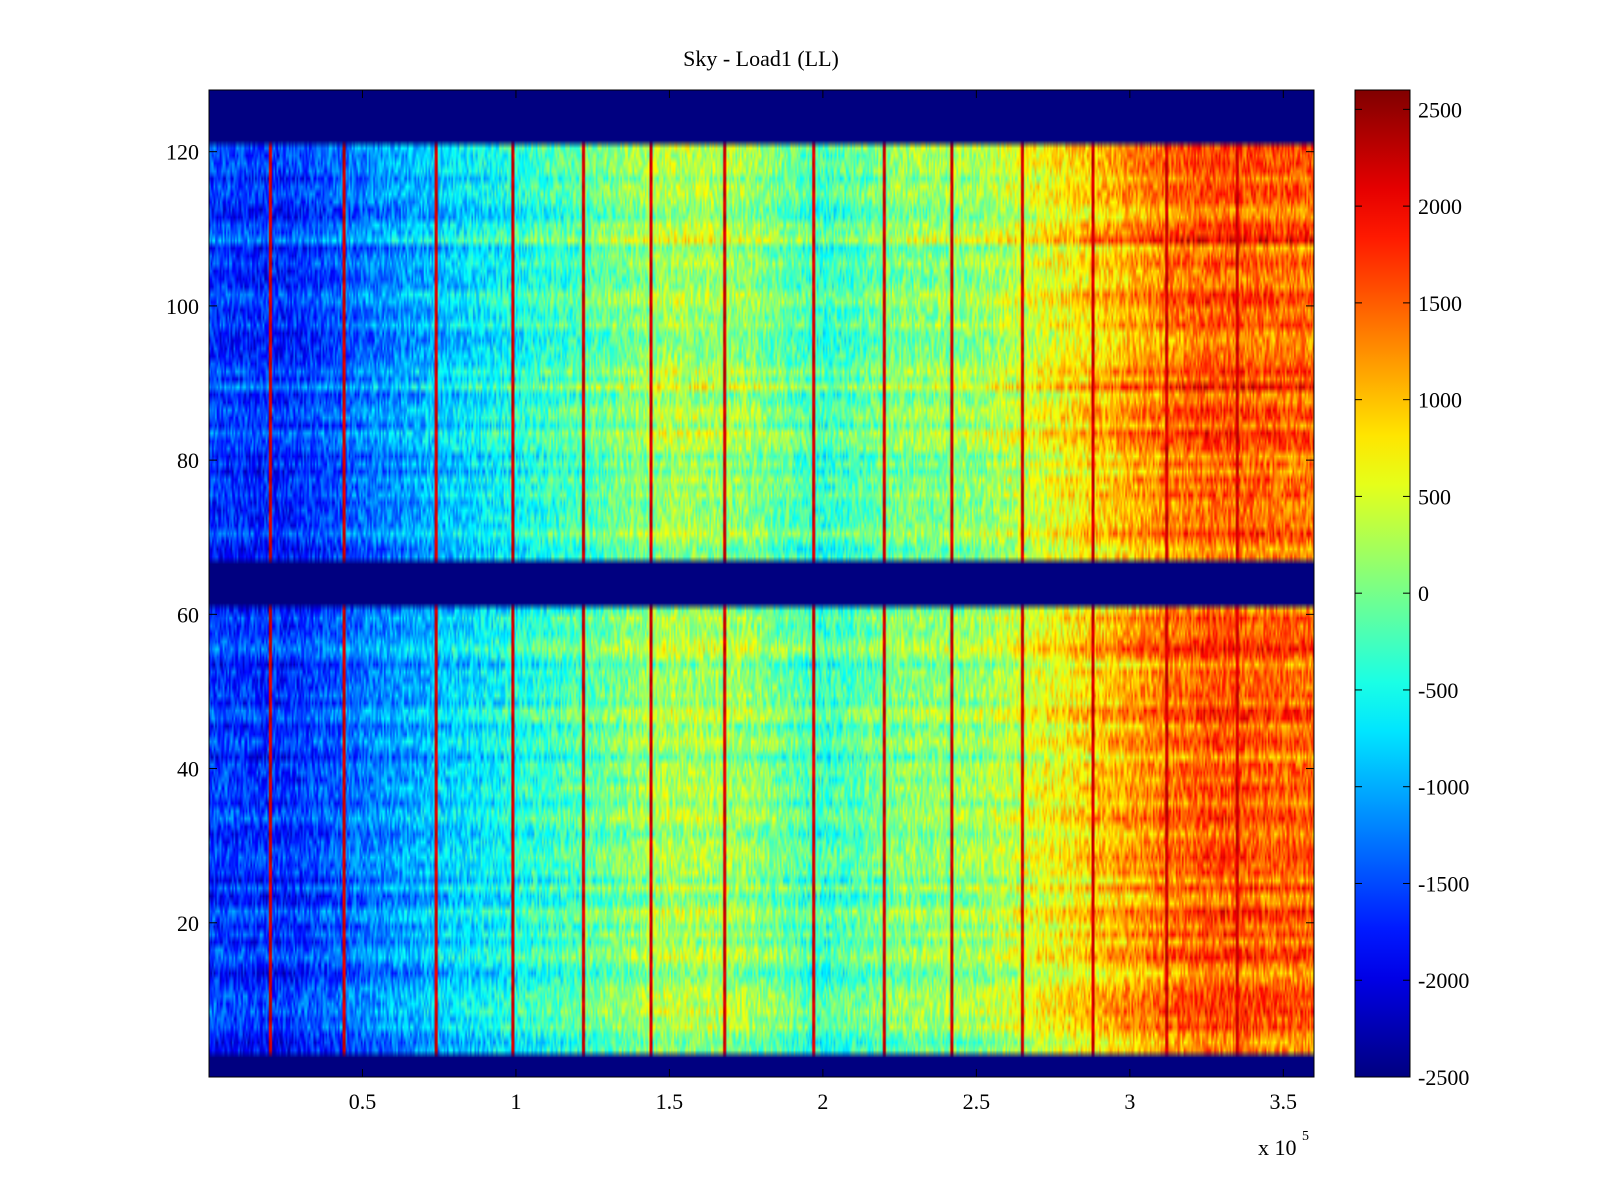 The image size is (1600, 1200). I want to click on colorbar-tick-label: 2000, so click(1440, 206).